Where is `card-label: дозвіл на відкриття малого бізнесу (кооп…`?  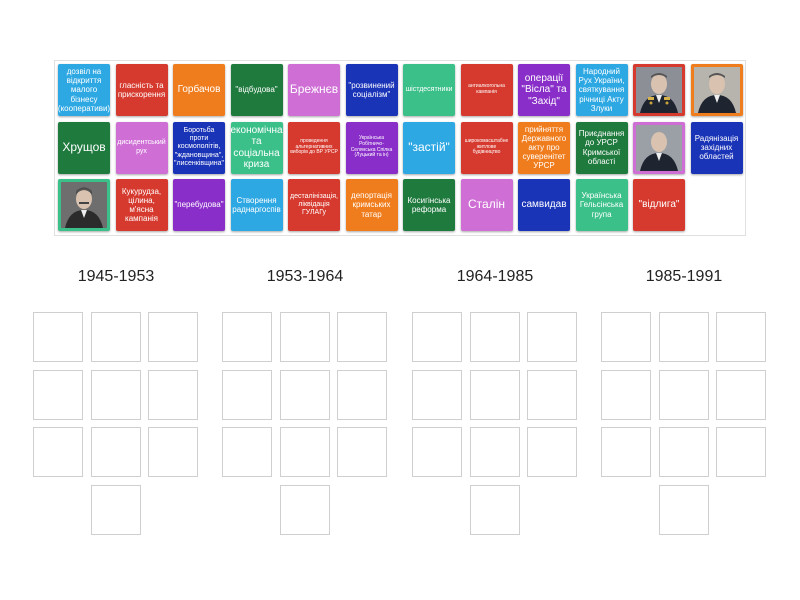
card-label: дозвіл на відкриття малого бізнесу (кооп… is located at coordinates (84, 90).